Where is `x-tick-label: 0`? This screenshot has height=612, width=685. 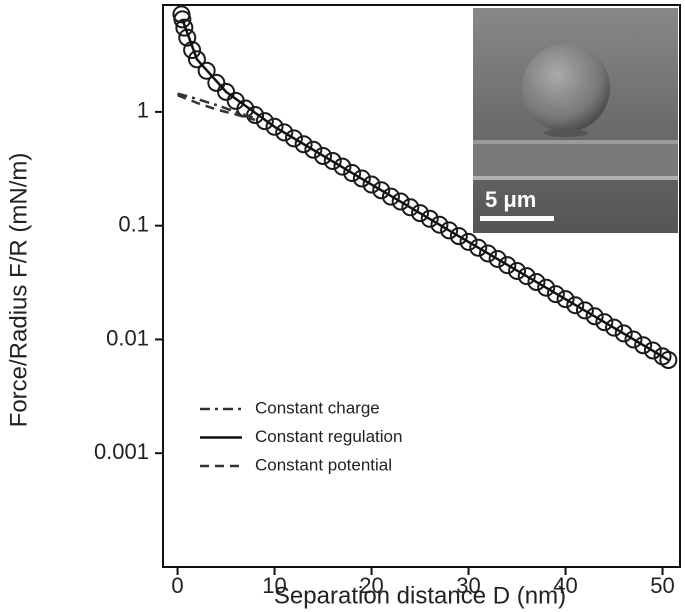
x-tick-label: 0 is located at coordinates (177, 585).